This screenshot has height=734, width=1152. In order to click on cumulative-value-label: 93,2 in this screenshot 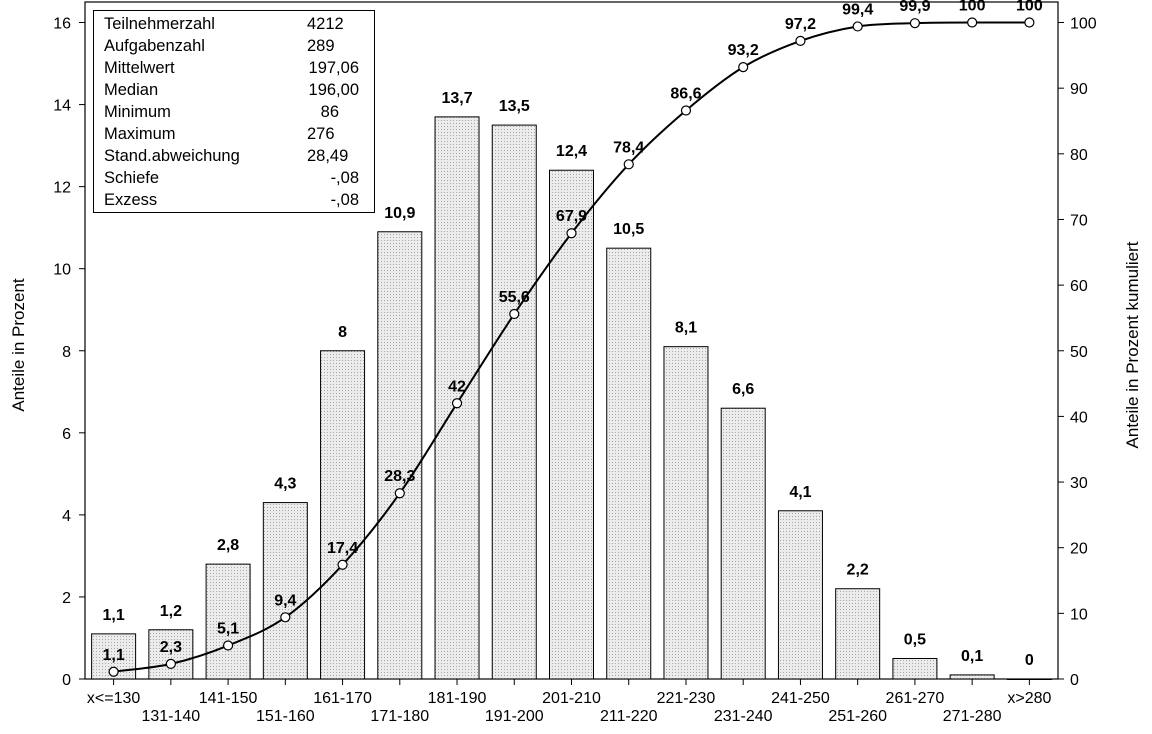, I will do `click(743, 50)`.